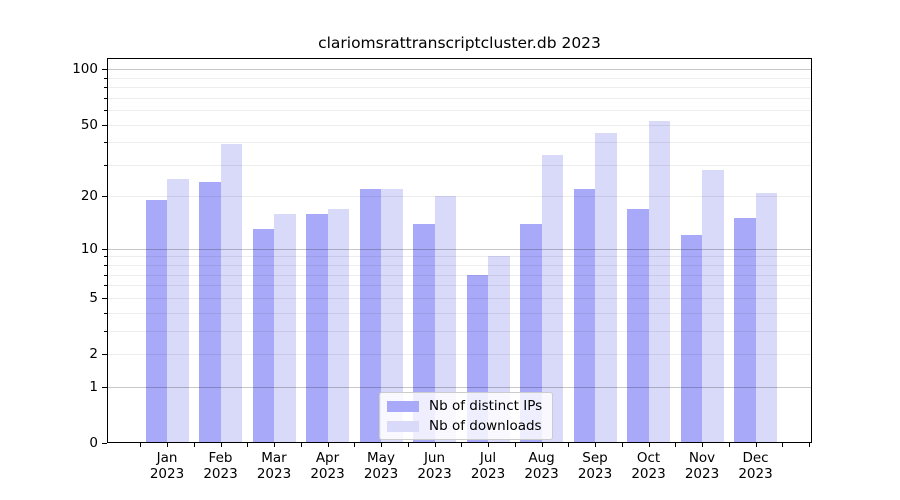  I want to click on month-label-month-aug: Aug, so click(541, 458).